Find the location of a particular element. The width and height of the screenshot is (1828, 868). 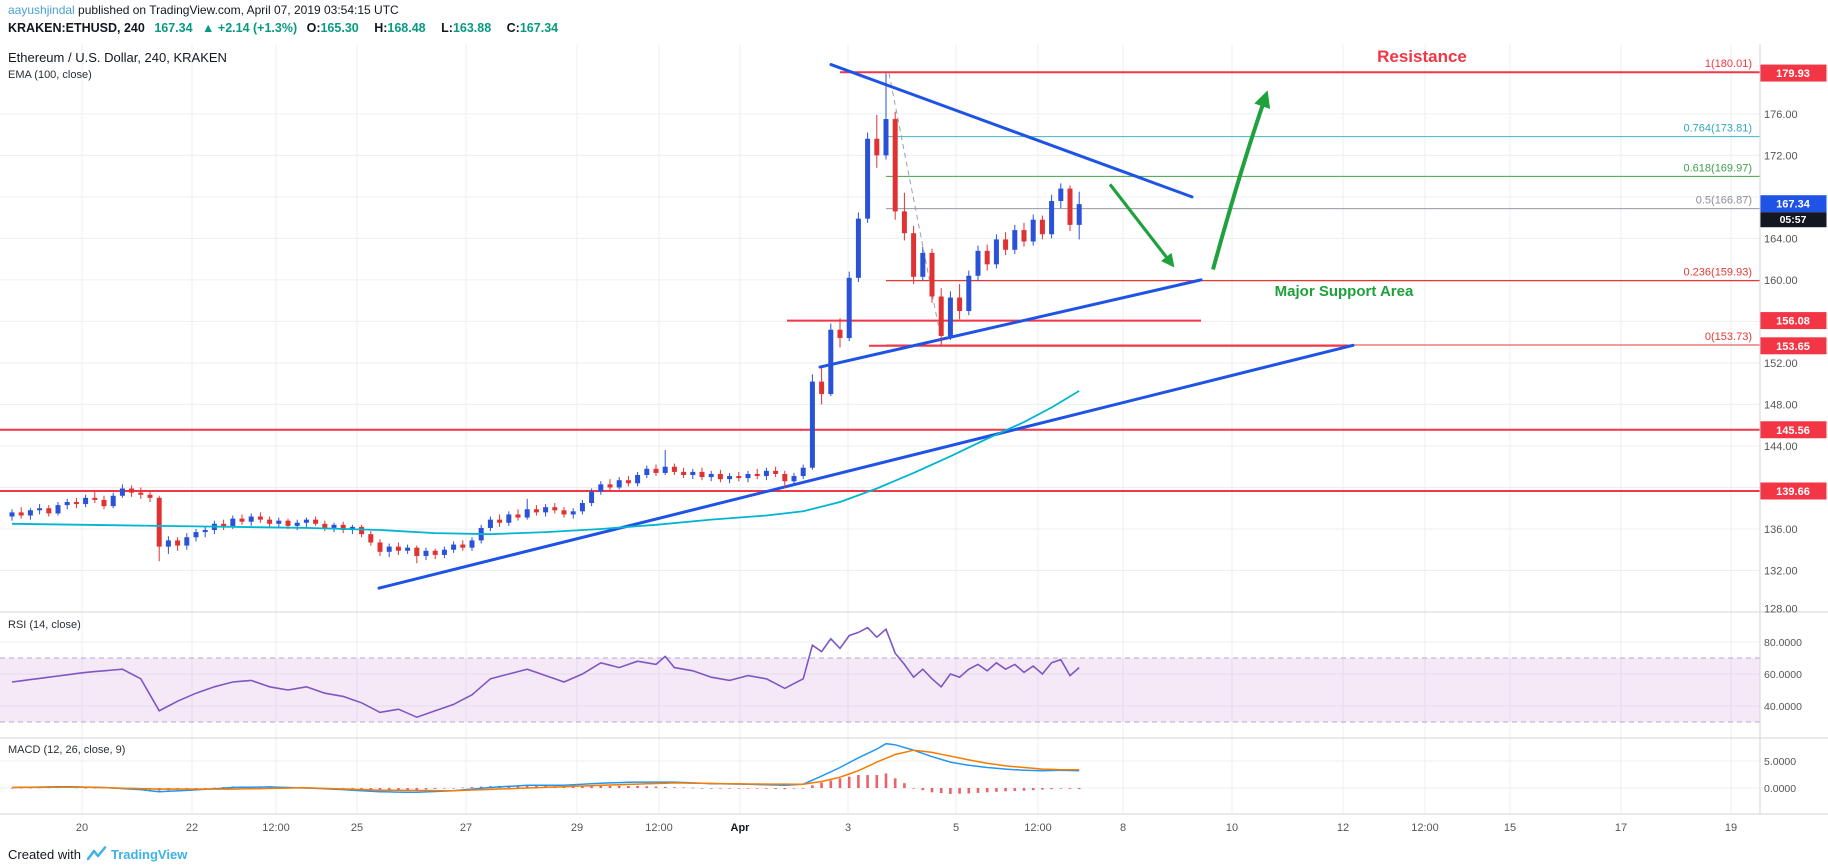

macd-signal-line is located at coordinates (545, 770).